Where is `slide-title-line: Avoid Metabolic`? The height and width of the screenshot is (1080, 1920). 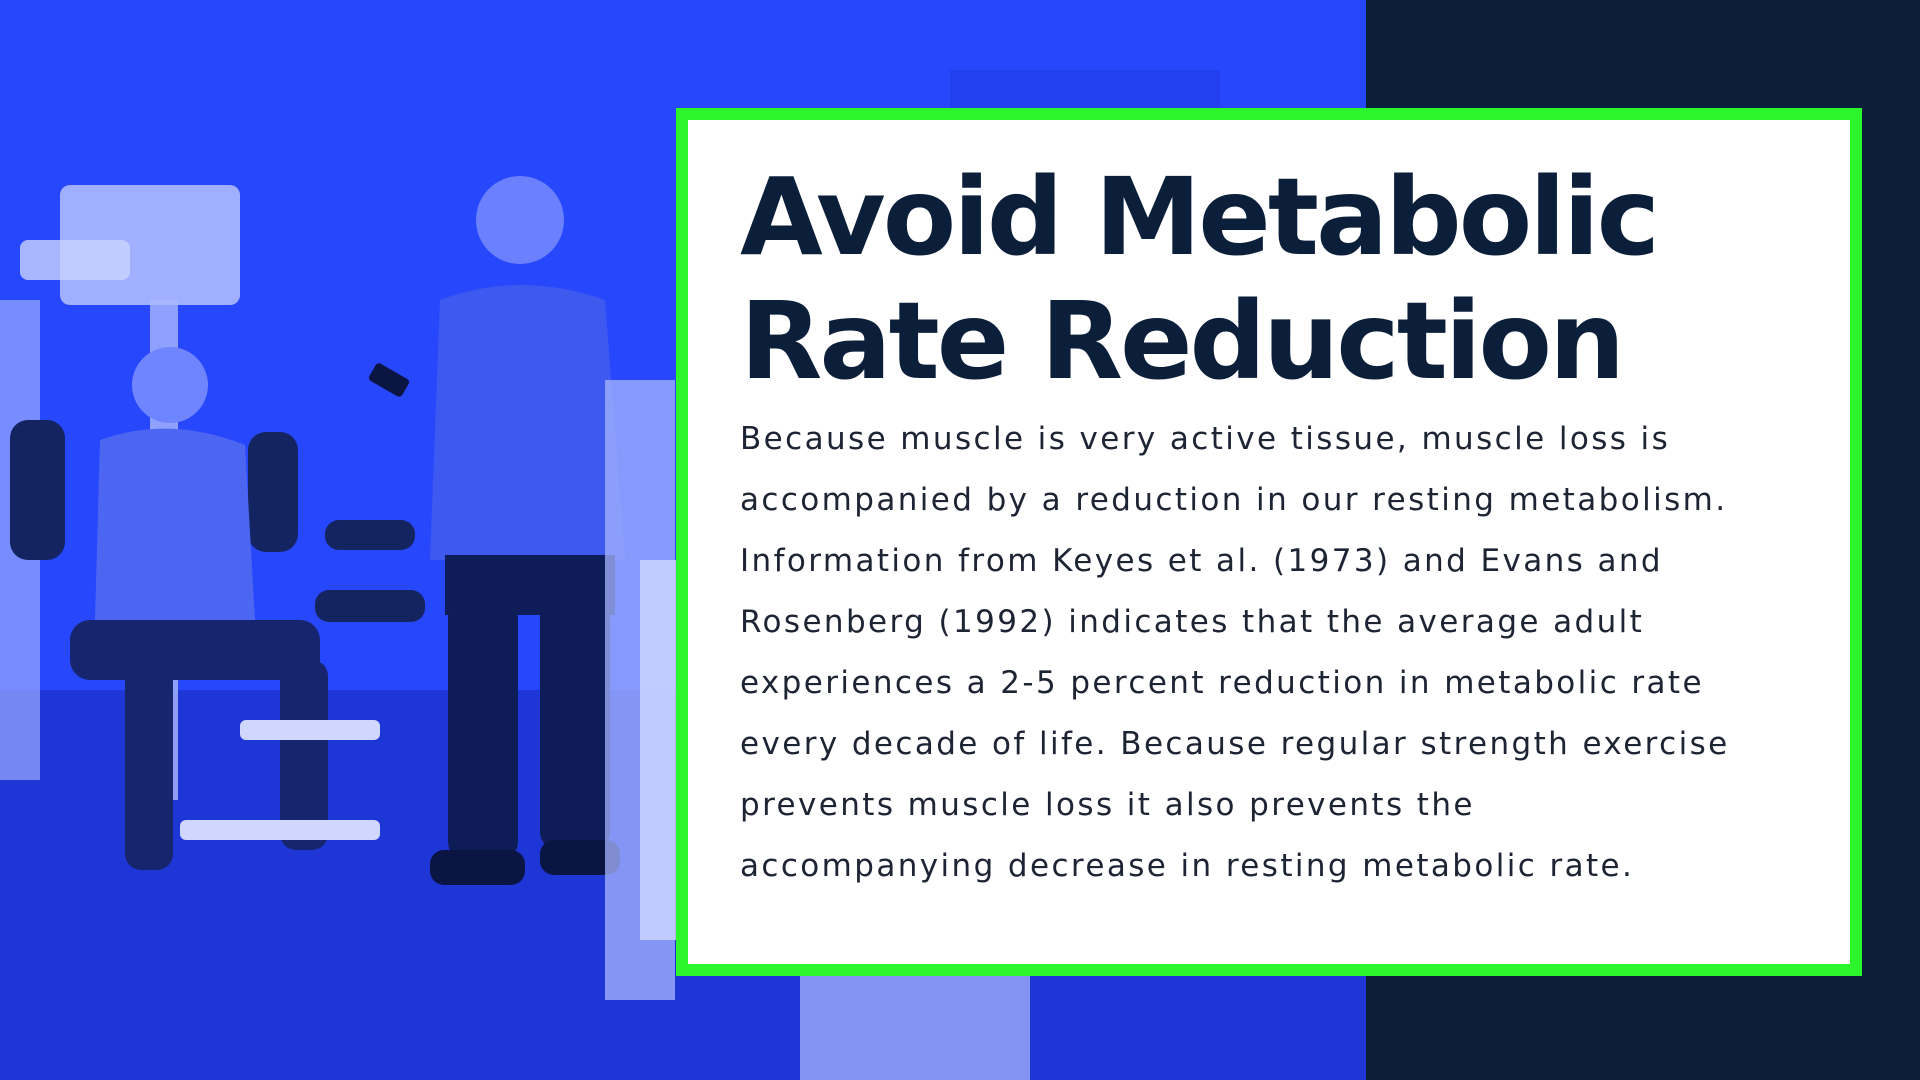 slide-title-line: Avoid Metabolic is located at coordinates (1200, 218).